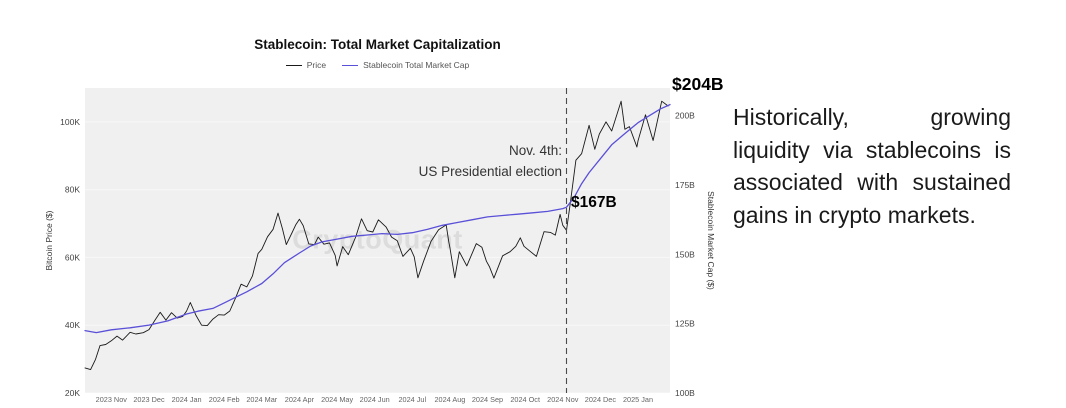  I want to click on left-axis-tick-label: 100K, so click(70, 122).